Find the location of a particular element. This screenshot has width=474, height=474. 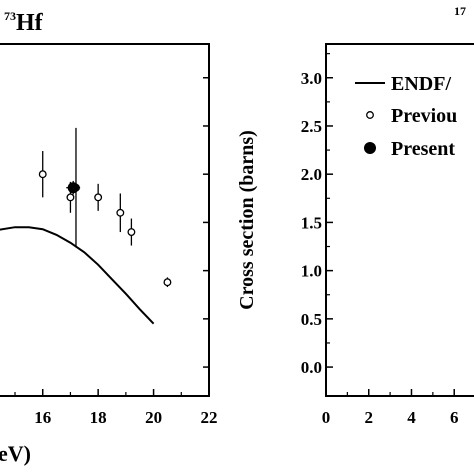

right-y-ticks: 0.0 0.5 1.0 1.5 2.0 2.5 3.0 is located at coordinates (317, 215).